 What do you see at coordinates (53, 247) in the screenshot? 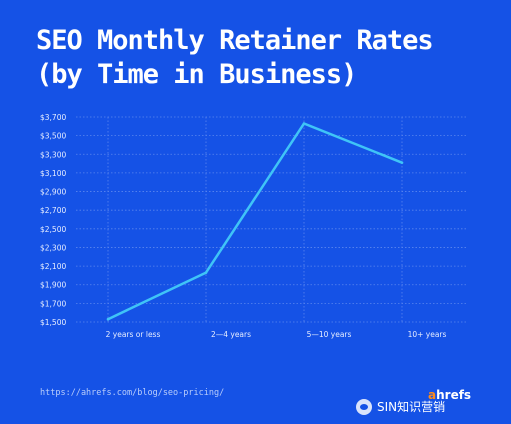
I see `y-tick-label: $2,300` at bounding box center [53, 247].